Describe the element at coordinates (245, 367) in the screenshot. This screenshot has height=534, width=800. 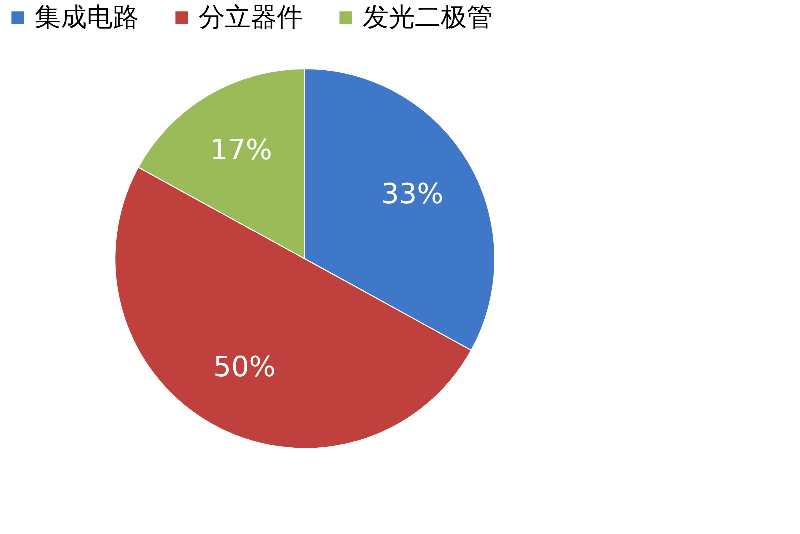
I see `data-label: 50%` at that location.